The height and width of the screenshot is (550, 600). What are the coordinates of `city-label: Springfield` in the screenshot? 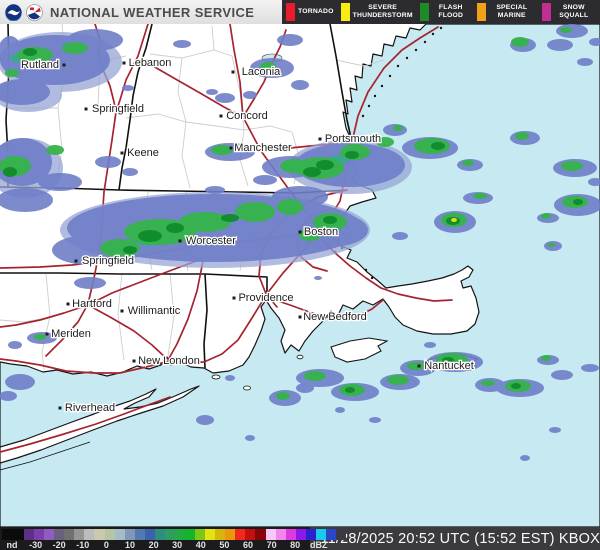 It's located at (108, 261).